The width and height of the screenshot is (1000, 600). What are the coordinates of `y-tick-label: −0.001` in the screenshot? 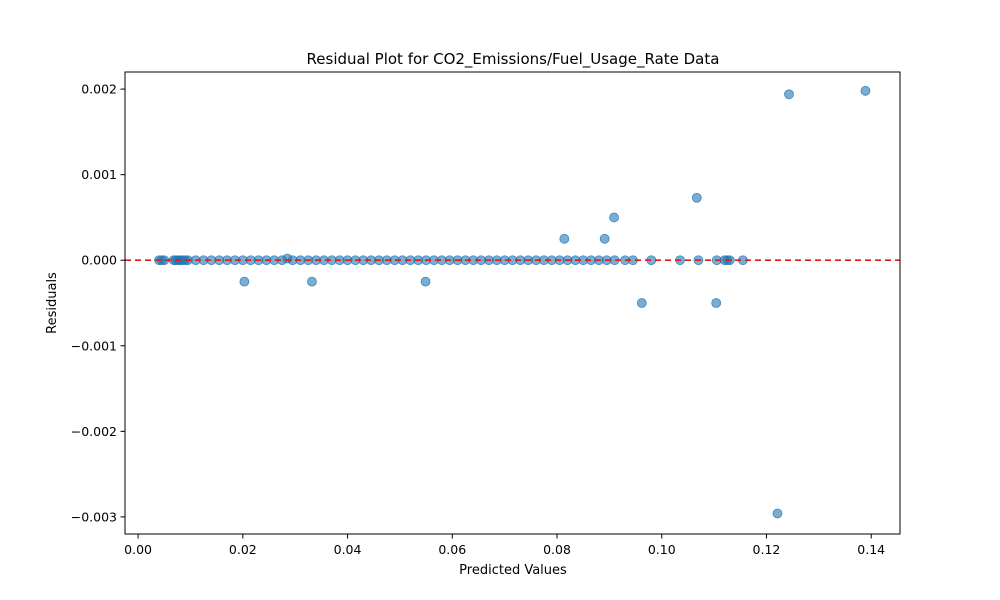 It's located at (94, 345).